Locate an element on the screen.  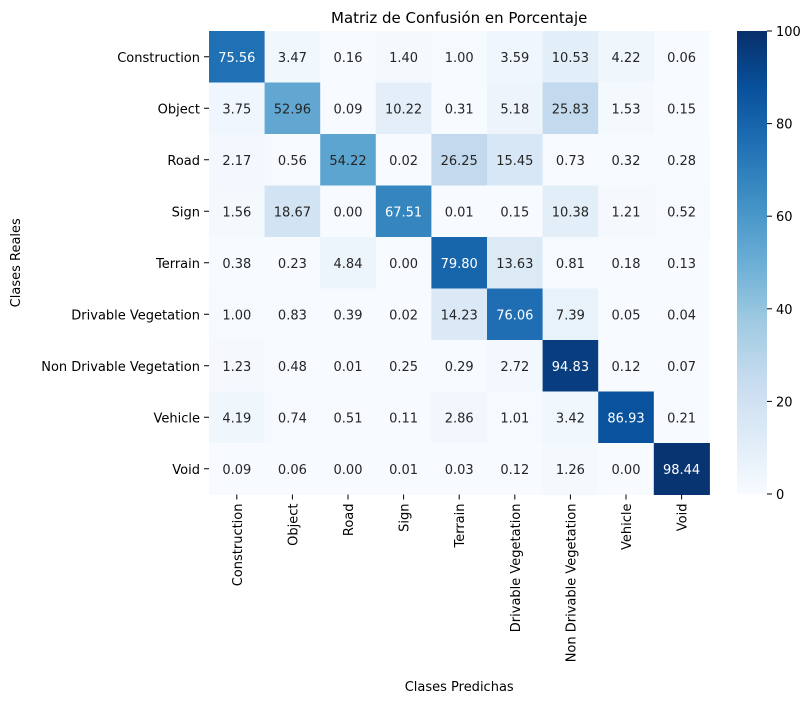
cell-value-label: 0.38 is located at coordinates (236, 264).